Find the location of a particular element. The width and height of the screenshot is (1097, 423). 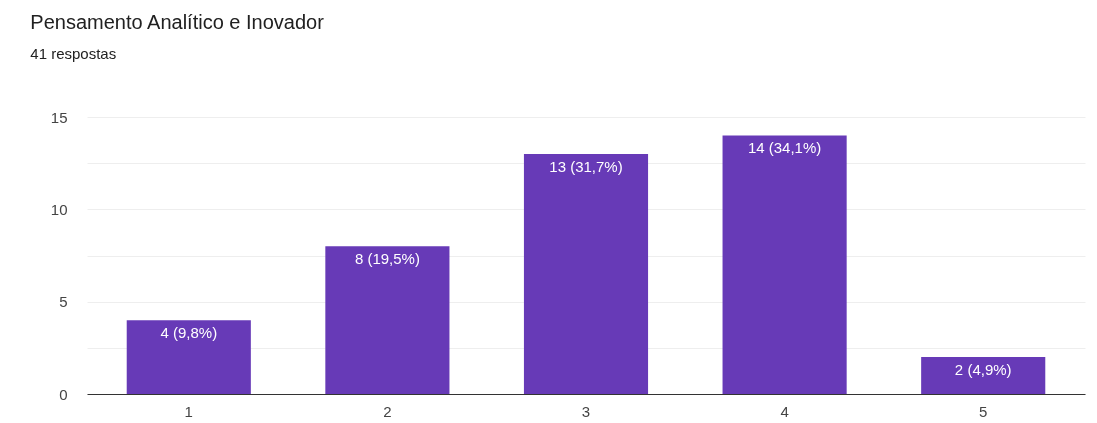

y-tick-label: 5 is located at coordinates (63, 302).